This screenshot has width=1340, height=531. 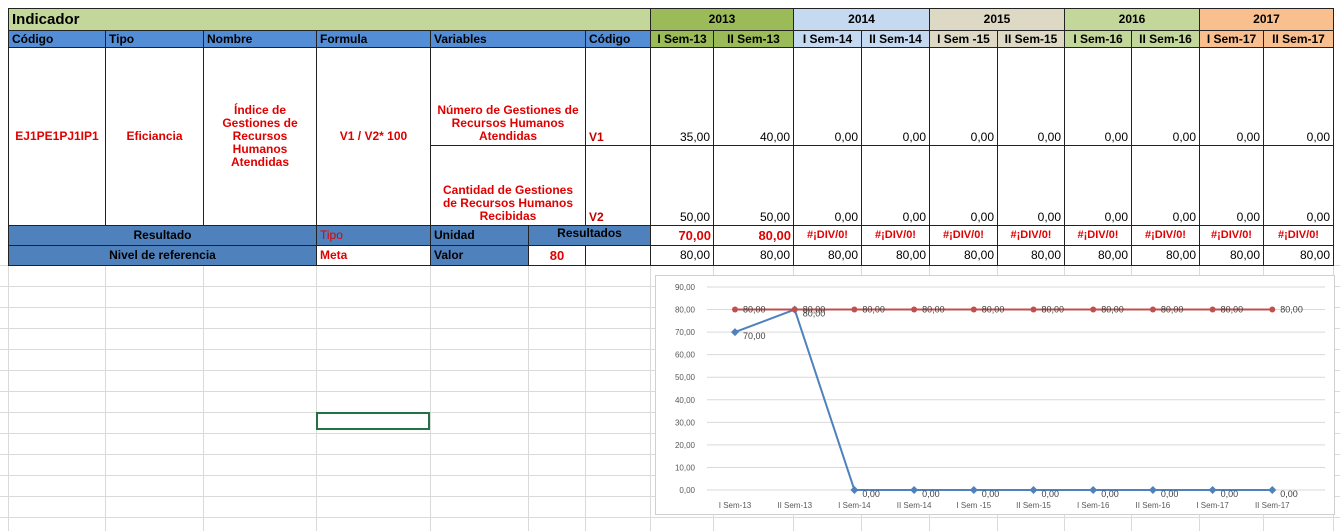 What do you see at coordinates (1266, 19) in the screenshot?
I see `year-header: 2017` at bounding box center [1266, 19].